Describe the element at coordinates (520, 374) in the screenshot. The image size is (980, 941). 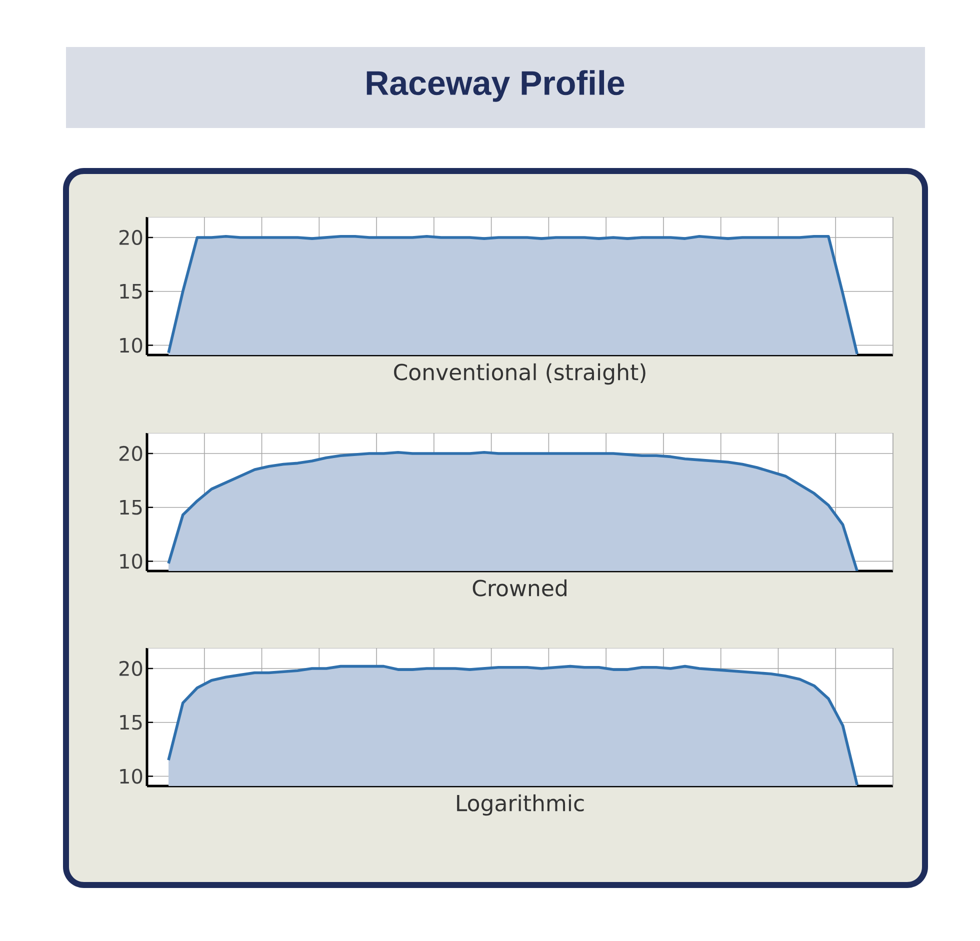
I see `x-axis-title: Conventional (straight)` at that location.